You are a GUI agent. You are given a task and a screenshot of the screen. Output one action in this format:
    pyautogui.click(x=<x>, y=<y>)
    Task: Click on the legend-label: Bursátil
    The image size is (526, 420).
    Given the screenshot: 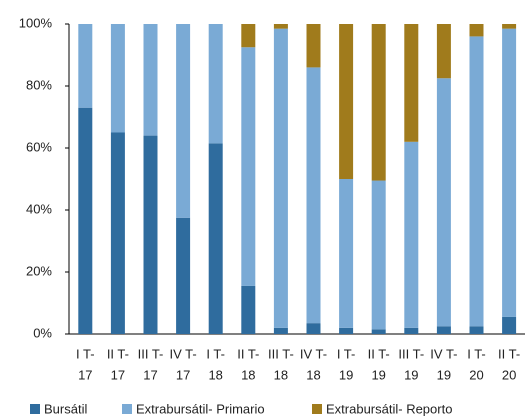 What is the action you would take?
    pyautogui.click(x=65, y=408)
    